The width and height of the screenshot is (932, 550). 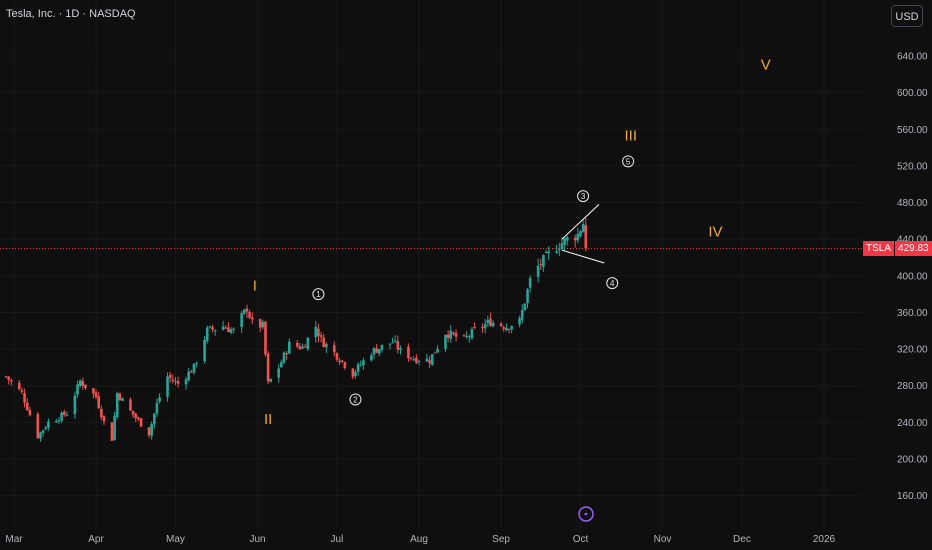 I want to click on x-tick-label: Oct, so click(x=581, y=539).